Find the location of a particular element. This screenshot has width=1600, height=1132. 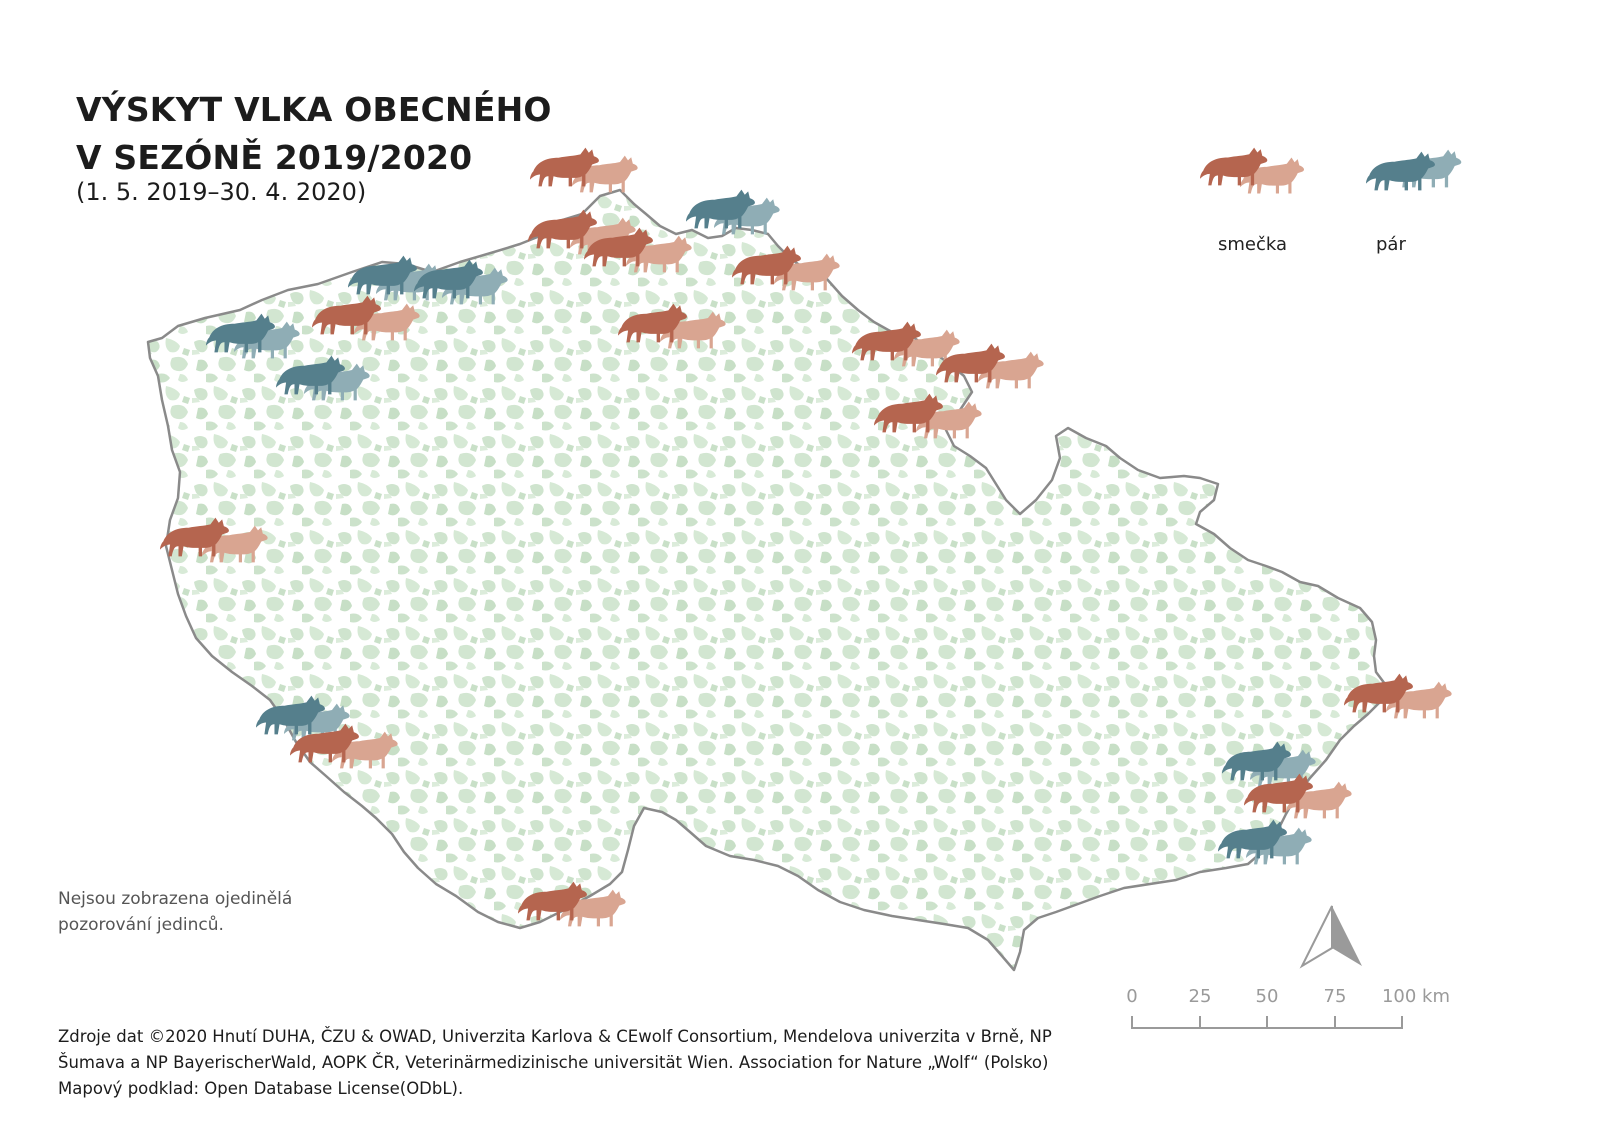

season-dates: (1. 5. 2019–30. 4. 2020) is located at coordinates (221, 192).